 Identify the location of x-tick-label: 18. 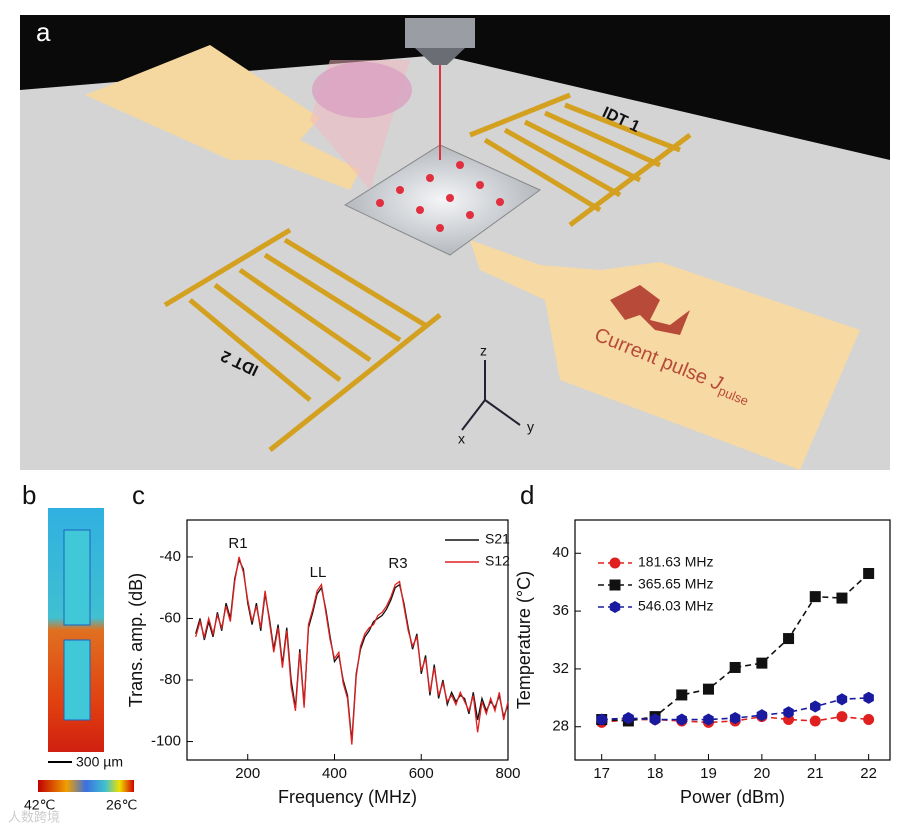
(655, 773).